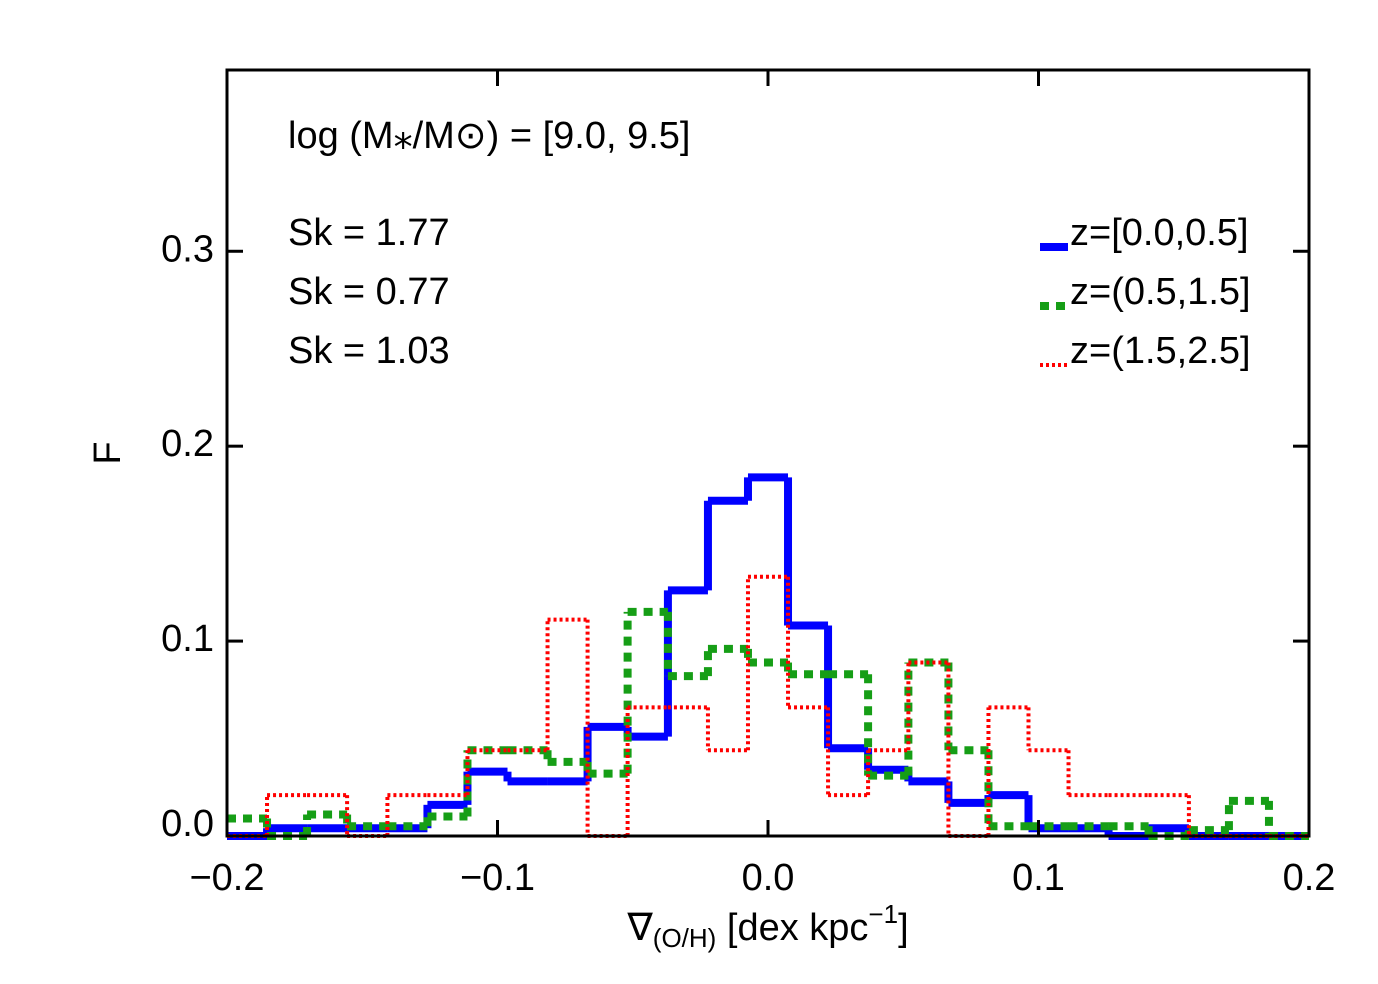  I want to click on legend-label: z=(1.5,2.5], so click(1160, 351).